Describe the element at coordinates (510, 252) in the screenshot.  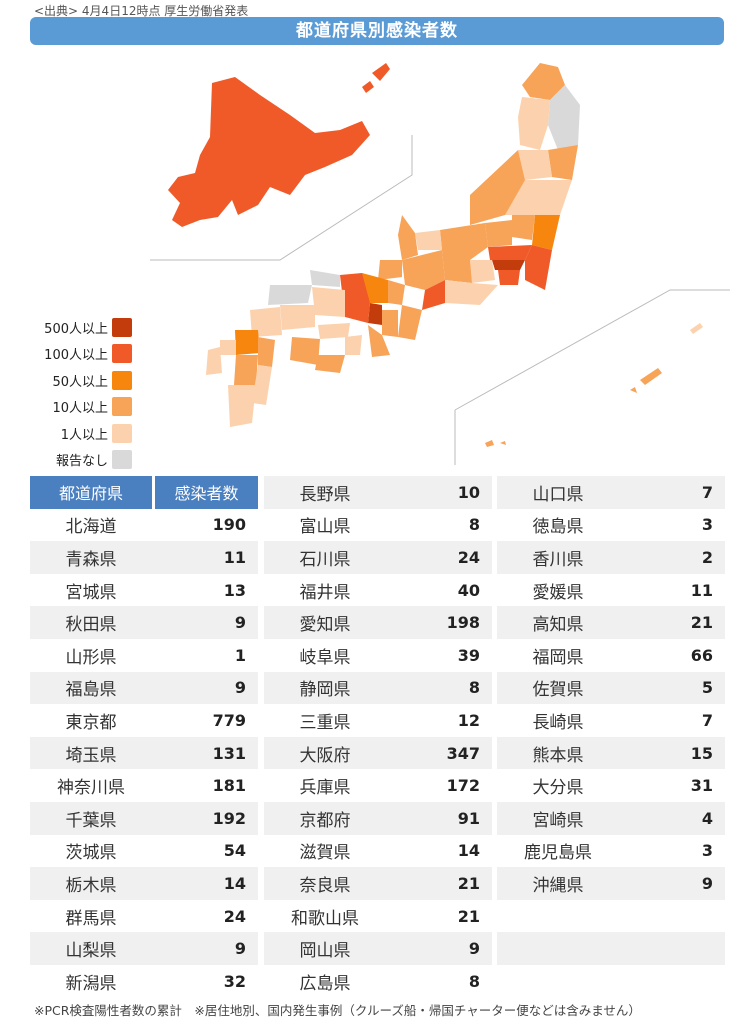
I see `map-saitama` at that location.